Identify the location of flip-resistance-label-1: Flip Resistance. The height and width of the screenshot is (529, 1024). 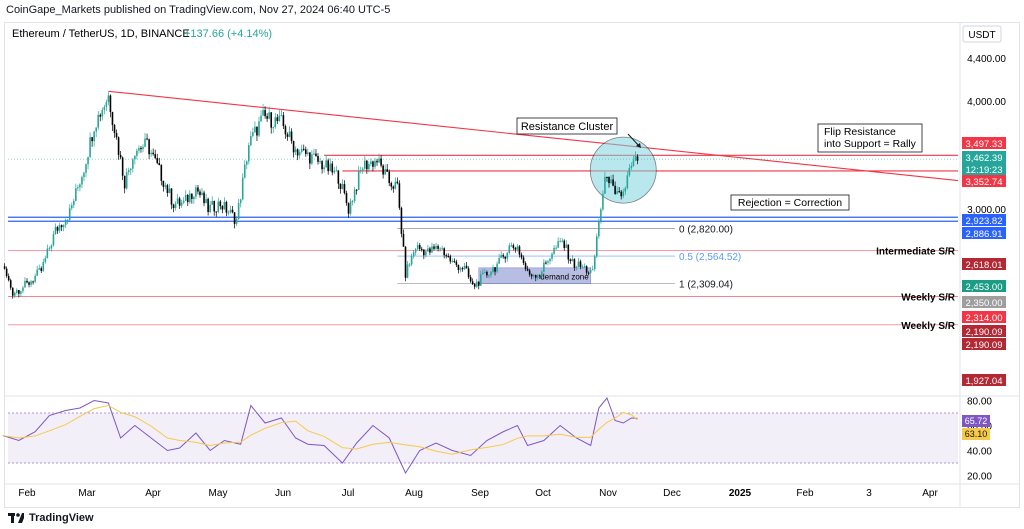
(860, 132).